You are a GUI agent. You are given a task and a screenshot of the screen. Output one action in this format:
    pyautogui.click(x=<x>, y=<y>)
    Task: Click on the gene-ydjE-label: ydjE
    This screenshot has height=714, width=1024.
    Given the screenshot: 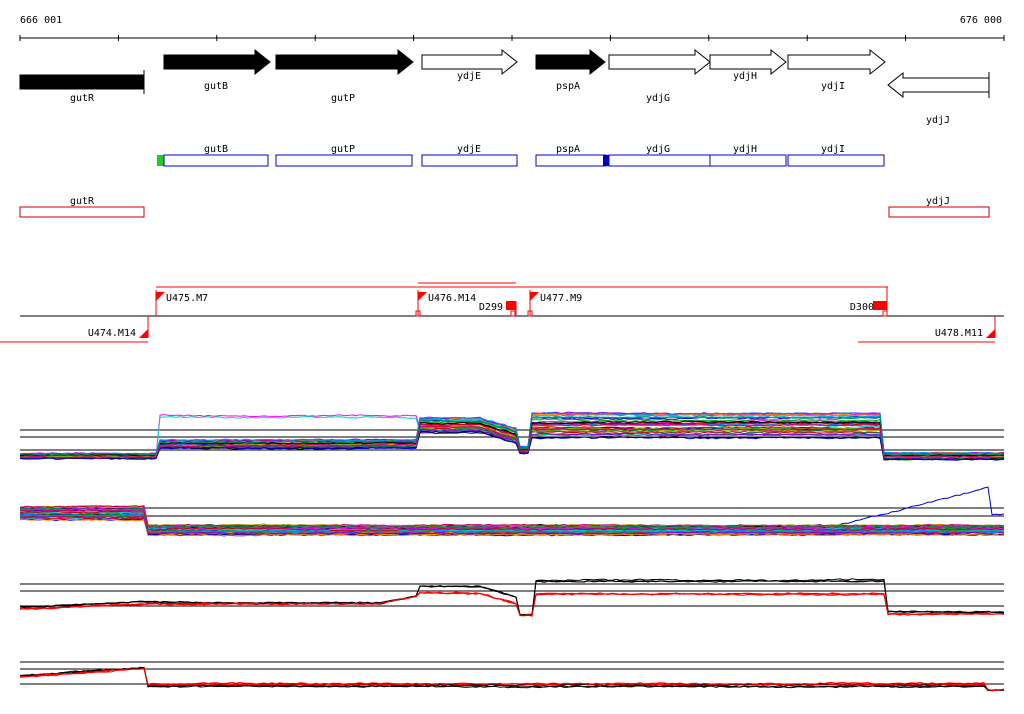 What is the action you would take?
    pyautogui.click(x=469, y=76)
    